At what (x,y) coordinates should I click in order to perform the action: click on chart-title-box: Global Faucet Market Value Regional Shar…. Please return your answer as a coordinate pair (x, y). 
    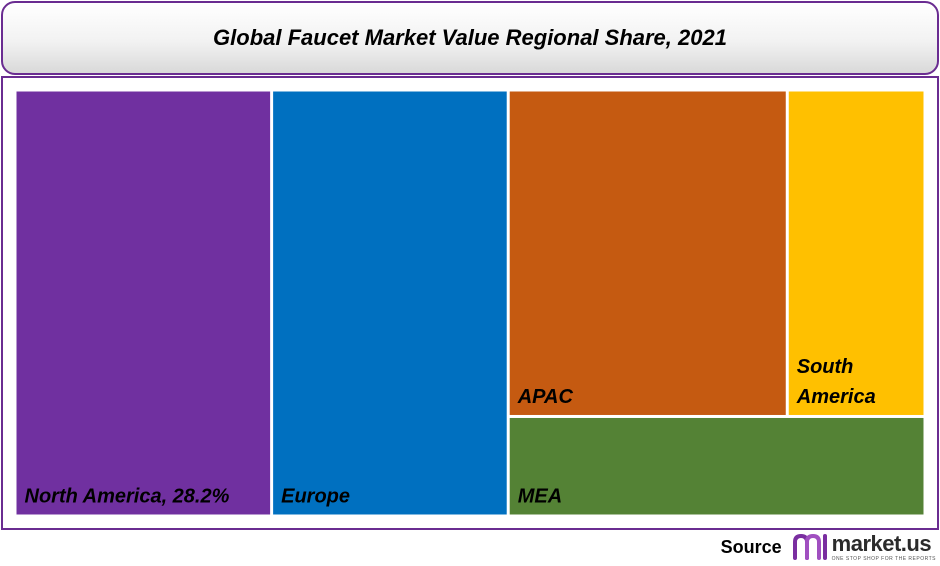
    Looking at the image, I should click on (470, 38).